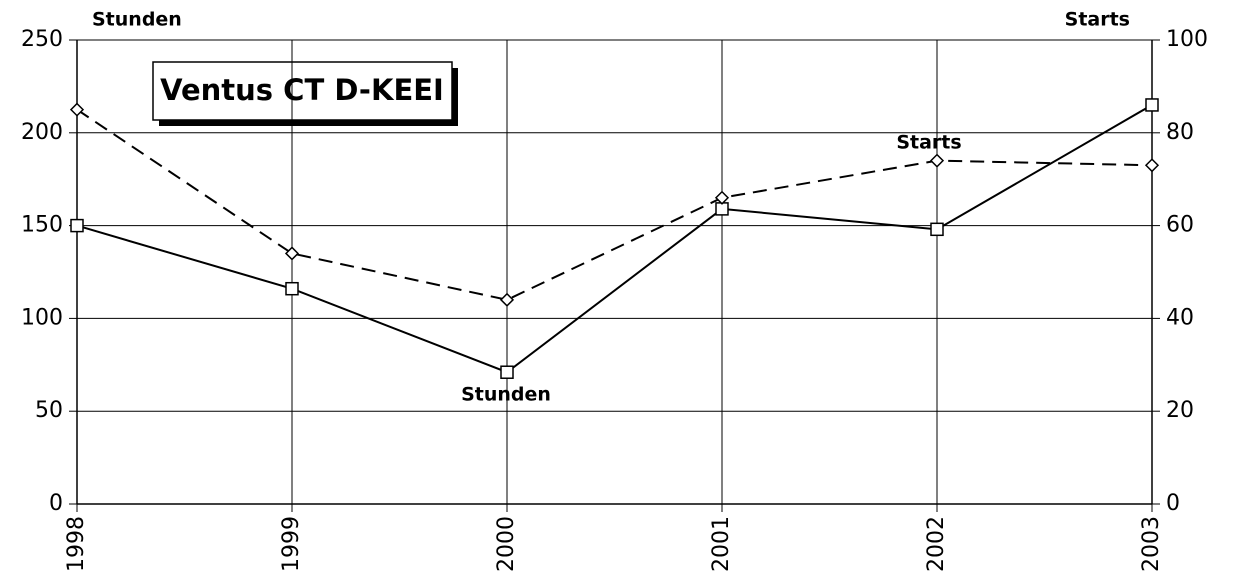 The image size is (1239, 582). Describe the element at coordinates (721, 544) in the screenshot. I see `x-tick-label: 2001` at that location.